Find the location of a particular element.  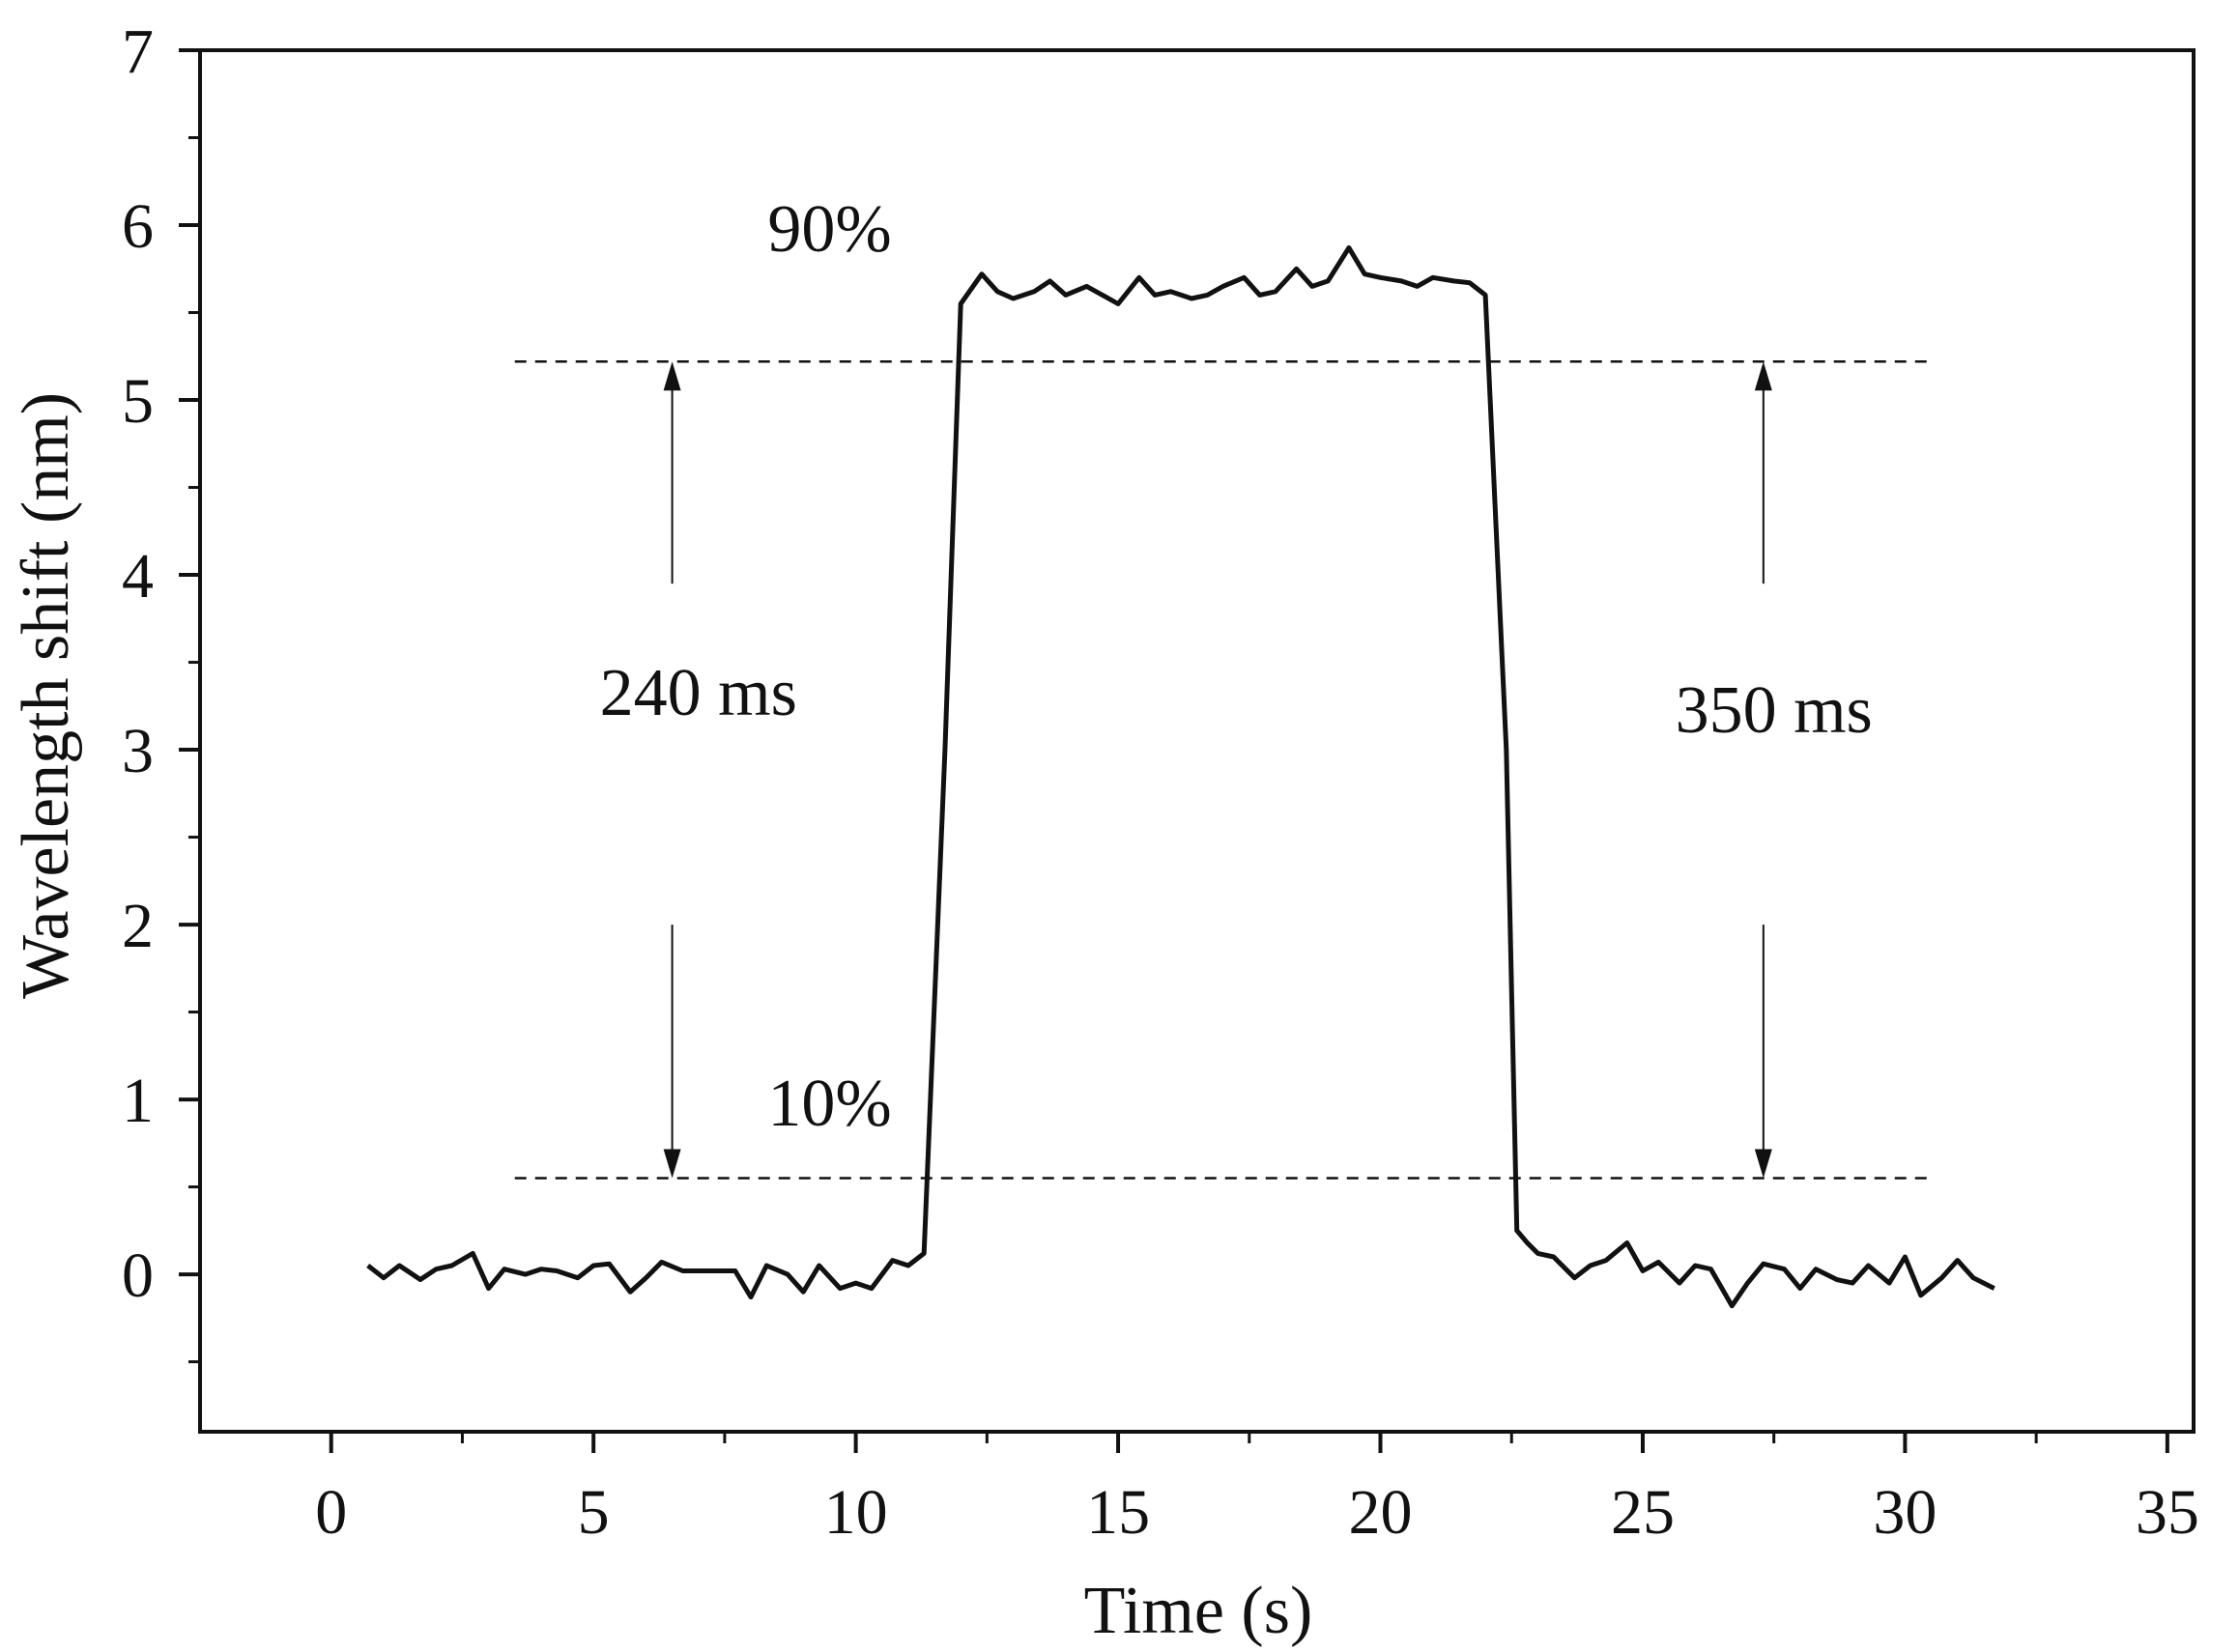

y-tick-label: 6 is located at coordinates (138, 226).